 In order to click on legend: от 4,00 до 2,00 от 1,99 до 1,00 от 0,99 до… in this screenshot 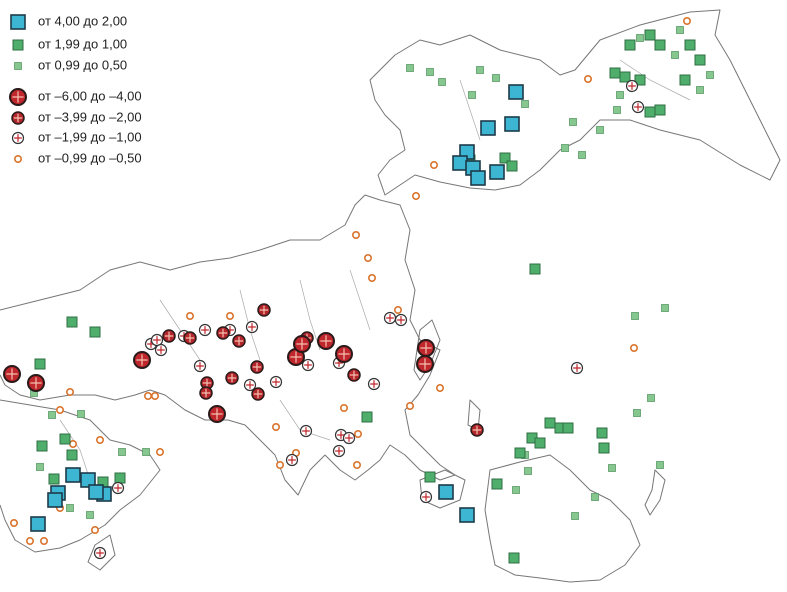, I will do `click(75, 89)`.